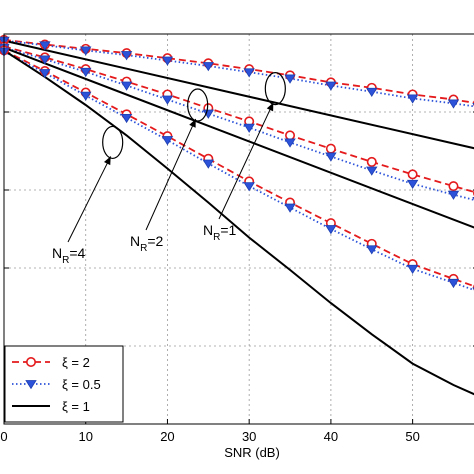 The image size is (474, 474). I want to click on legend: ξ = 2 ξ = 0.5 ξ = 1, so click(64, 384).